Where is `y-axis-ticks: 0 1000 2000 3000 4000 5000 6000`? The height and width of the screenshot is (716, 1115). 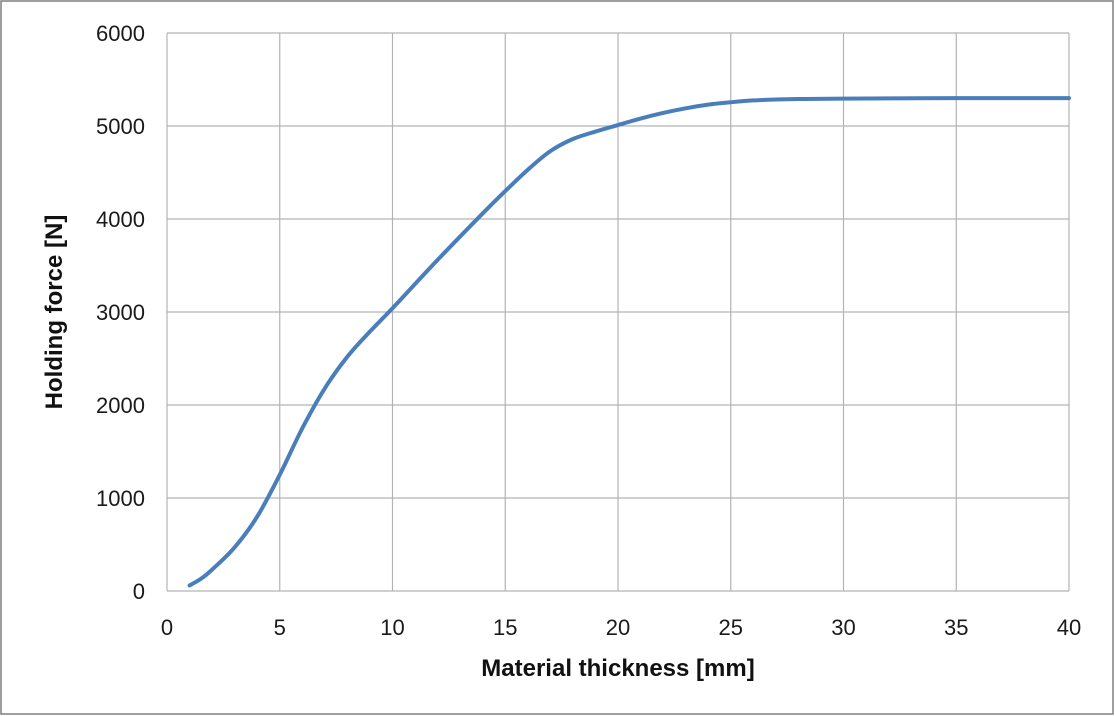
y-axis-ticks: 0 1000 2000 3000 4000 5000 6000 is located at coordinates (120, 312).